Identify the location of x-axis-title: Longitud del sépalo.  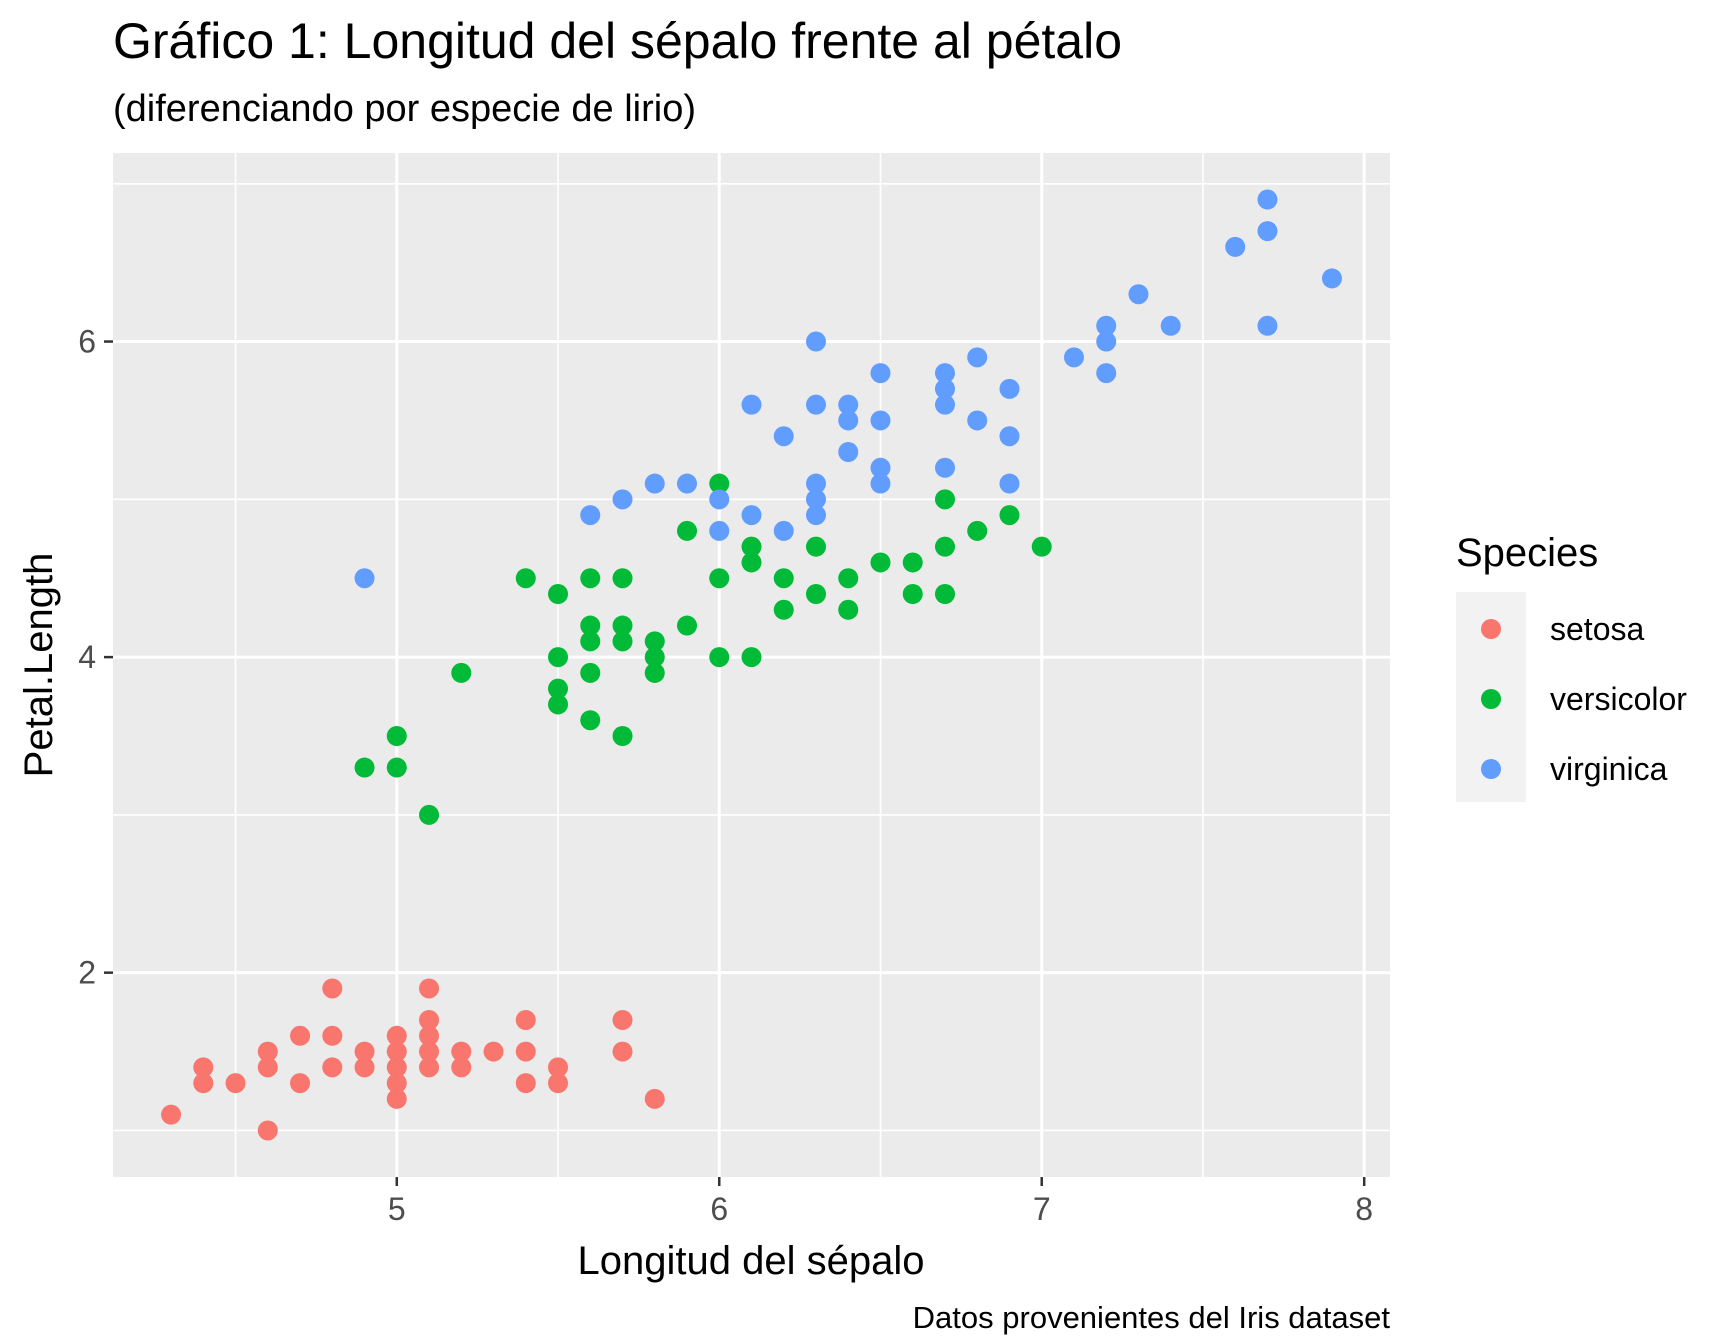
(751, 1261).